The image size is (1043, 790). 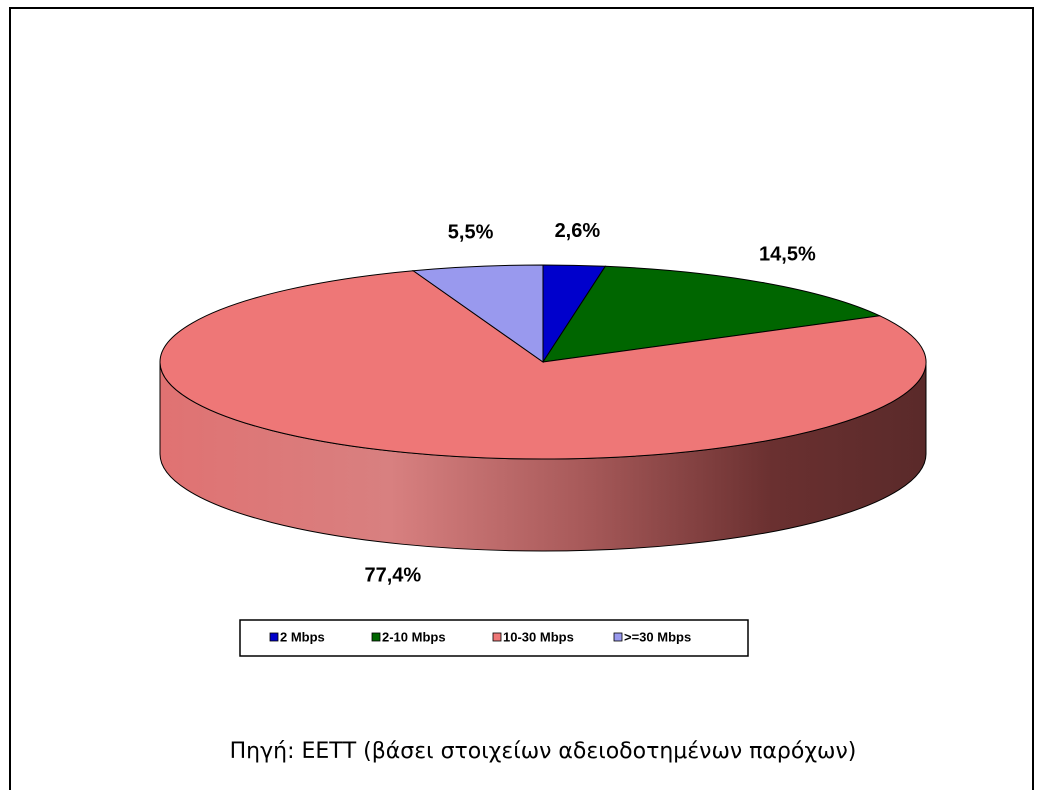 I want to click on data-label: 14,5%, so click(x=787, y=255).